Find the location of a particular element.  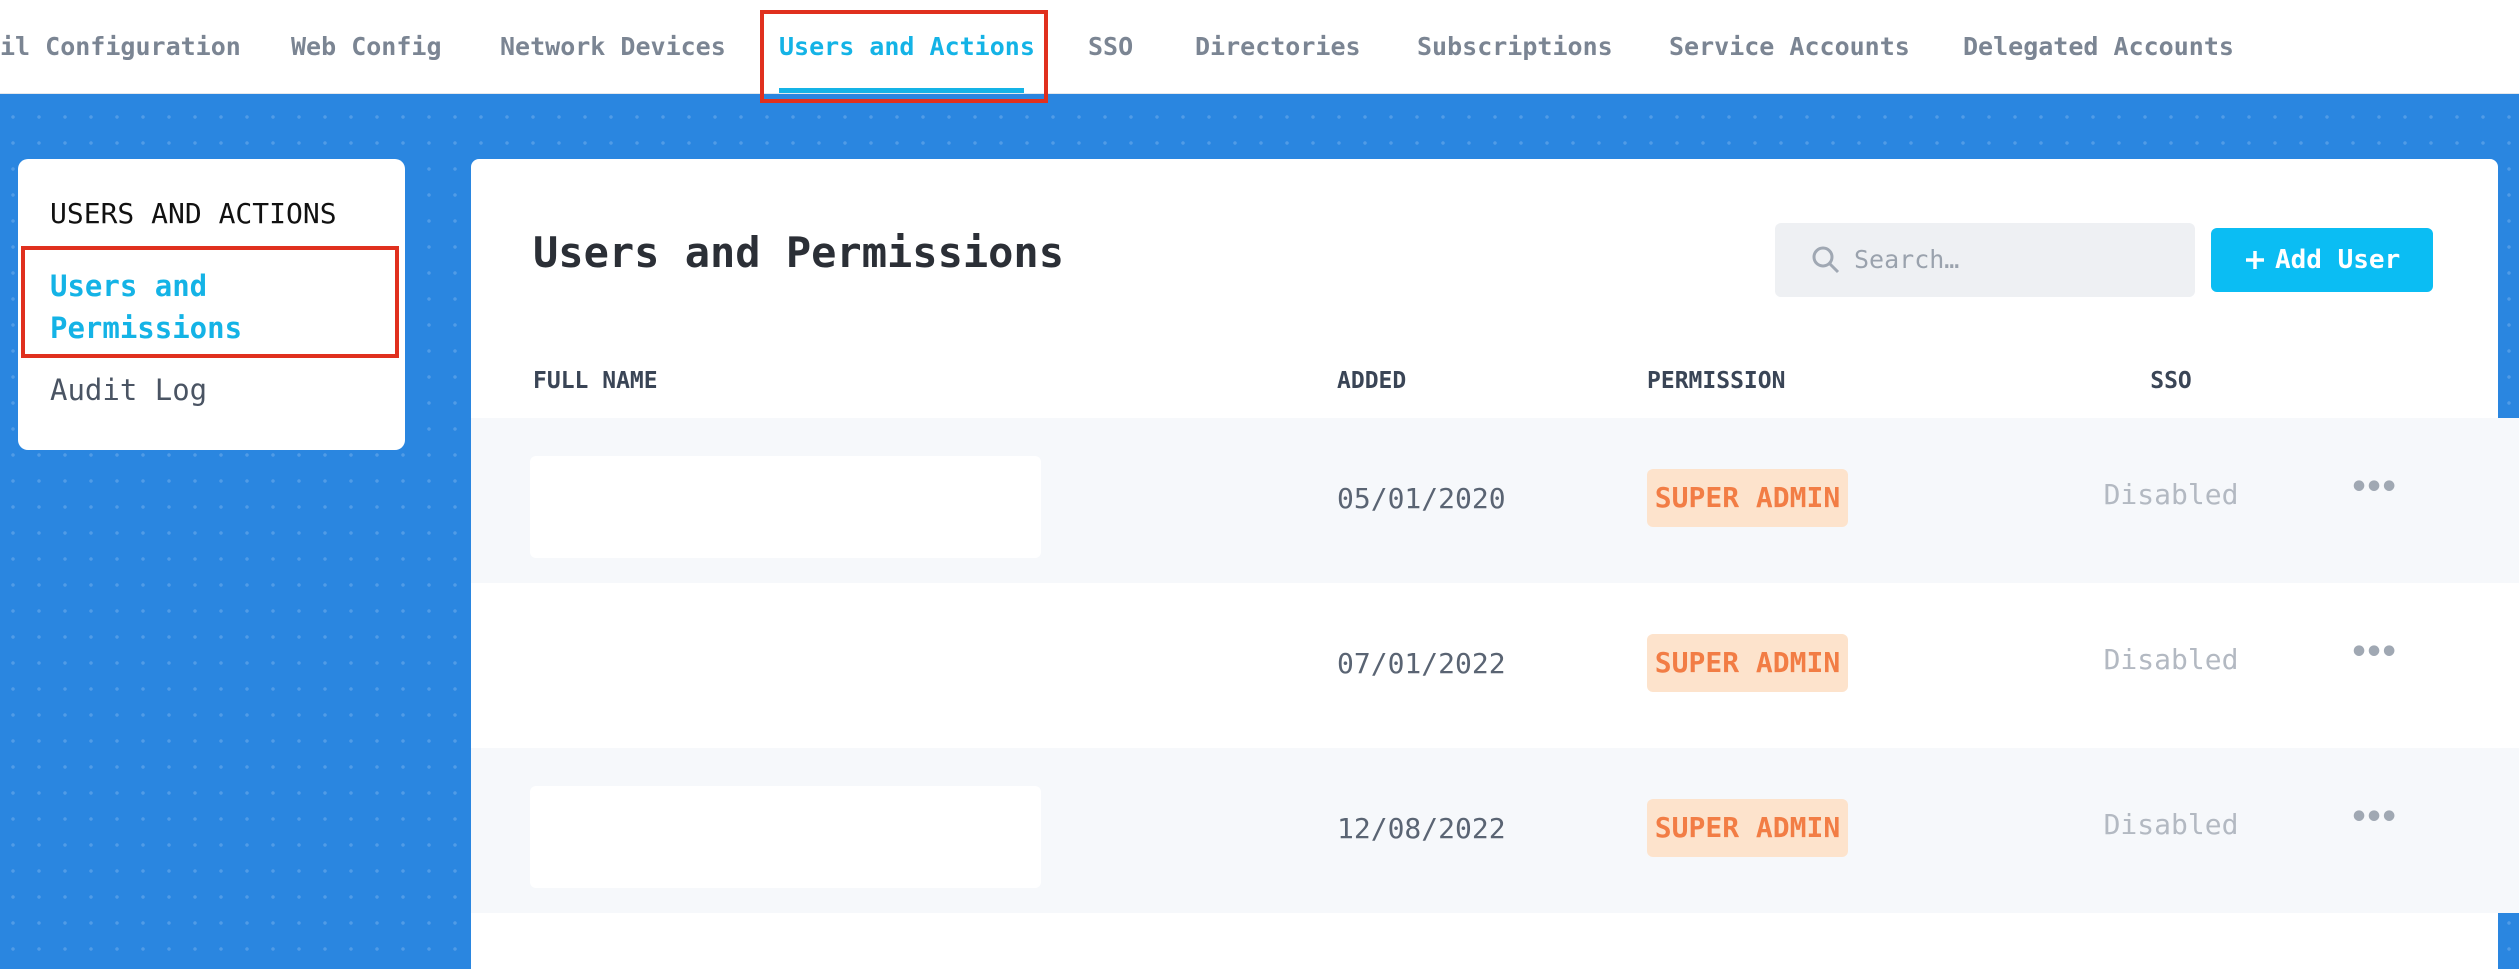

added-date: 05/01/2020 is located at coordinates (1421, 498).